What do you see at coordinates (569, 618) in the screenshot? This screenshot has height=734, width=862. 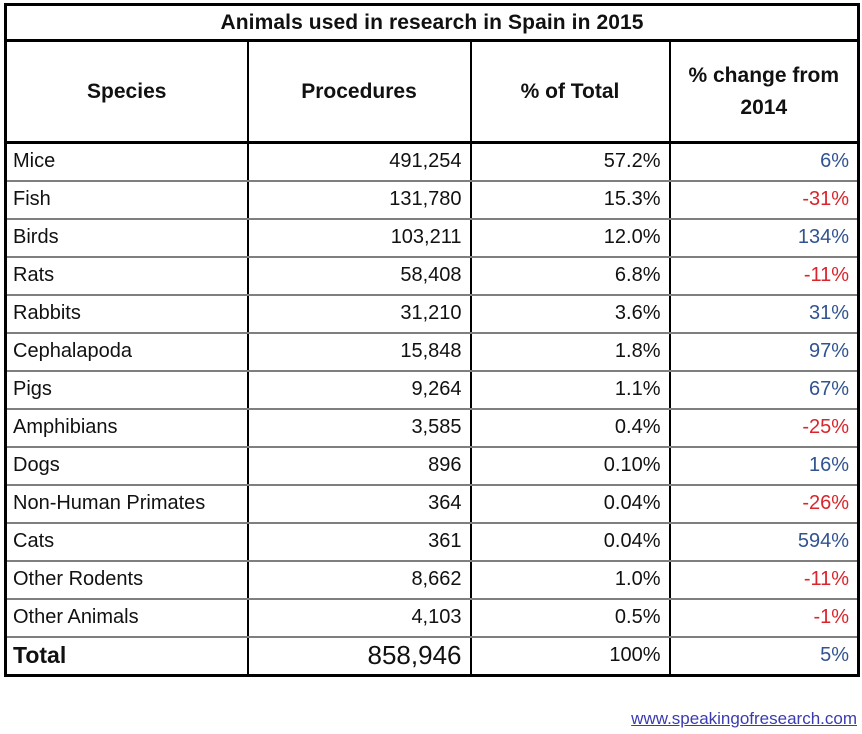 I see `pct-total-cell: 0.5%` at bounding box center [569, 618].